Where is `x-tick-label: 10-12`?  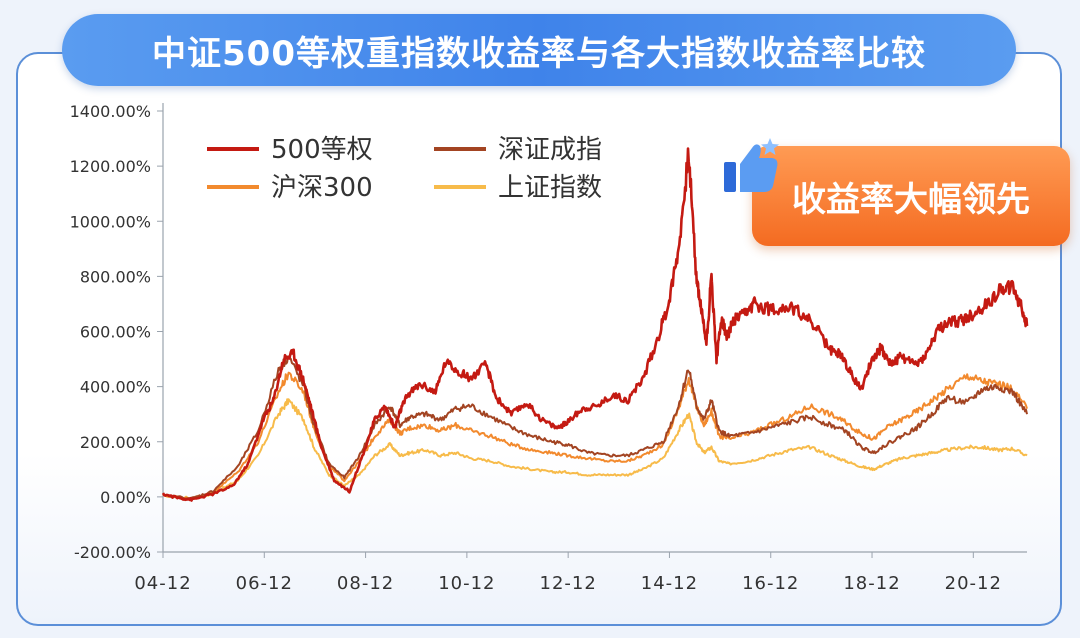 x-tick-label: 10-12 is located at coordinates (466, 583).